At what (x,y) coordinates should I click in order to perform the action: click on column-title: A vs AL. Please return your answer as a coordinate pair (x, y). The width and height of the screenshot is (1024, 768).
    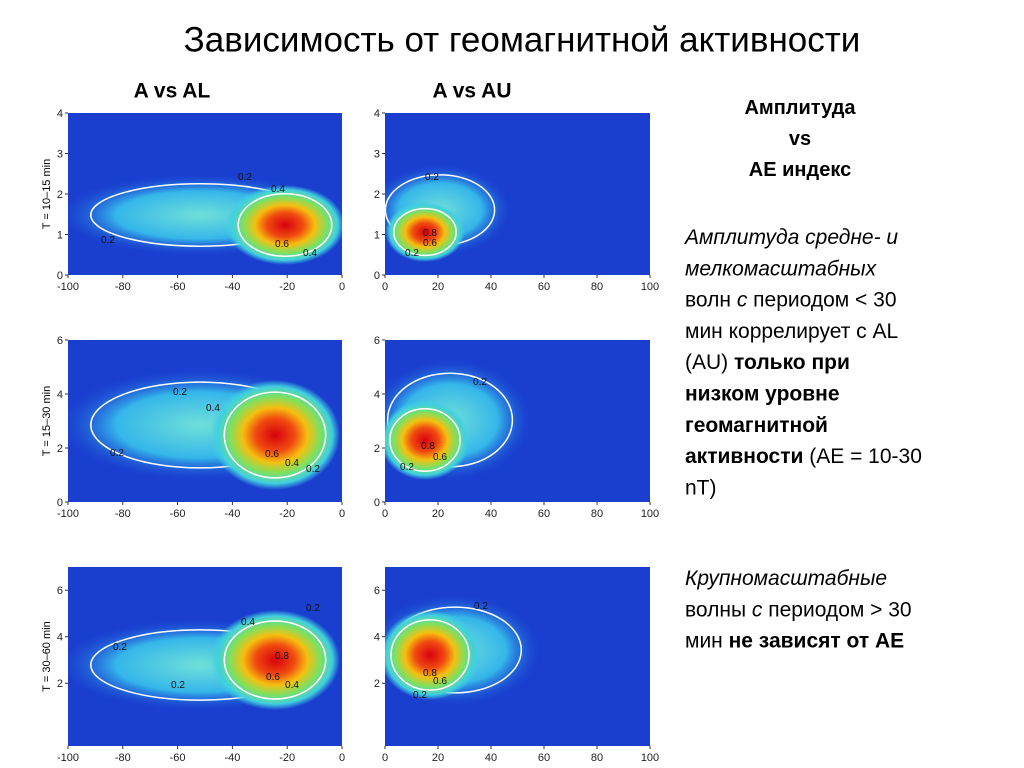
    Looking at the image, I should click on (172, 91).